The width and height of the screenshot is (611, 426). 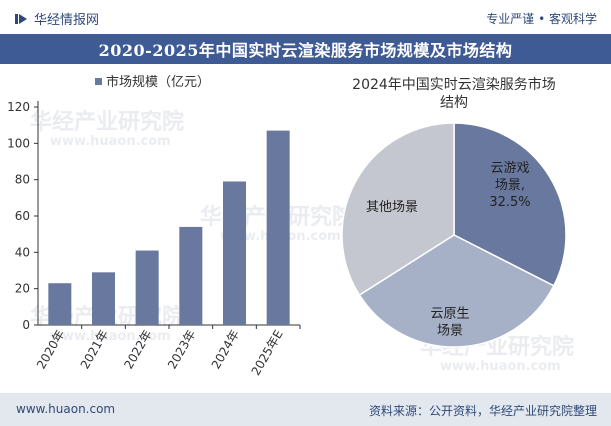 What do you see at coordinates (482, 411) in the screenshot?
I see `footer-source: 资料来源：公开资料，华经产业研究院整理` at bounding box center [482, 411].